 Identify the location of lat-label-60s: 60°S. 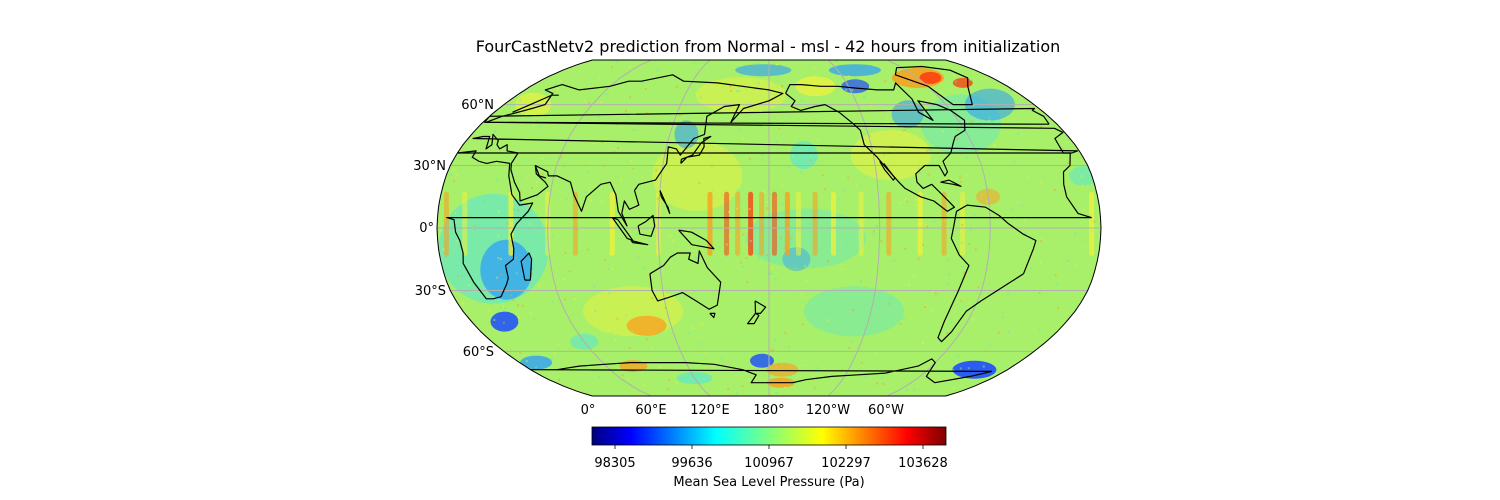
(478, 352).